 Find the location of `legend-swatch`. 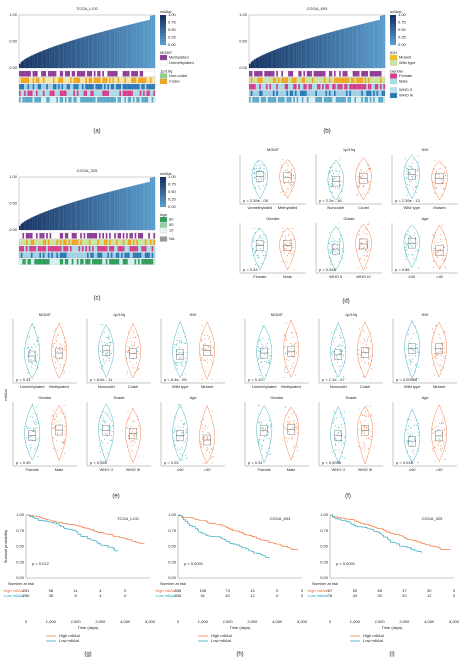

legend-swatch is located at coordinates (393, 76).